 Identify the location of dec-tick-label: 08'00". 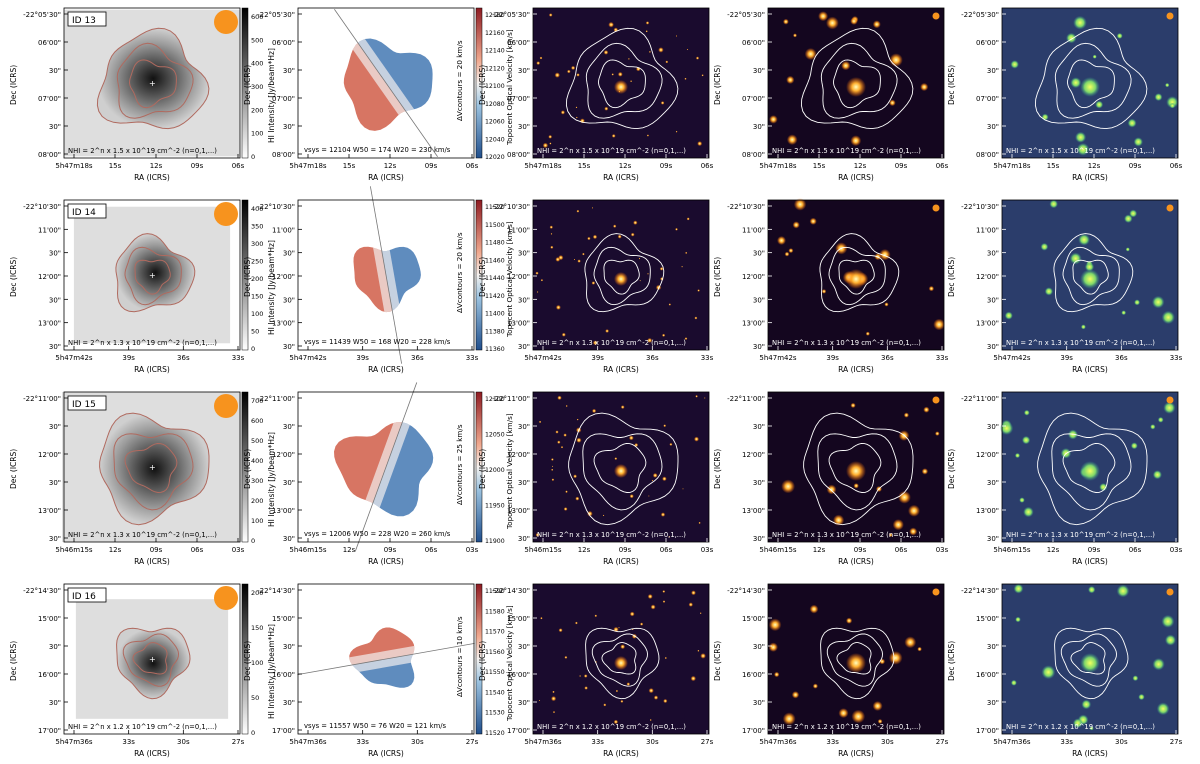
(49, 155).